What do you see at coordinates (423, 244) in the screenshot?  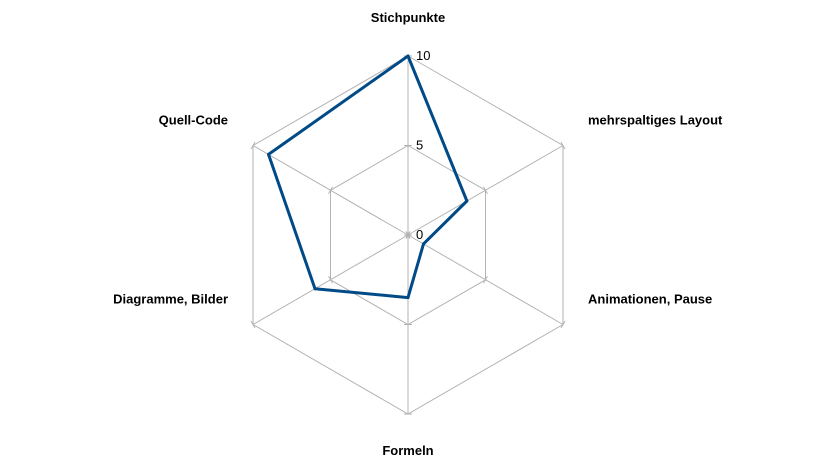 I see `series-point-animationen-pause` at bounding box center [423, 244].